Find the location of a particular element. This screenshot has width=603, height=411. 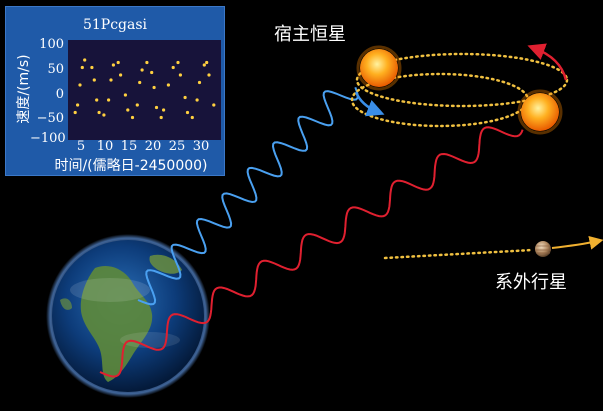

exoplanet is located at coordinates (543, 249).